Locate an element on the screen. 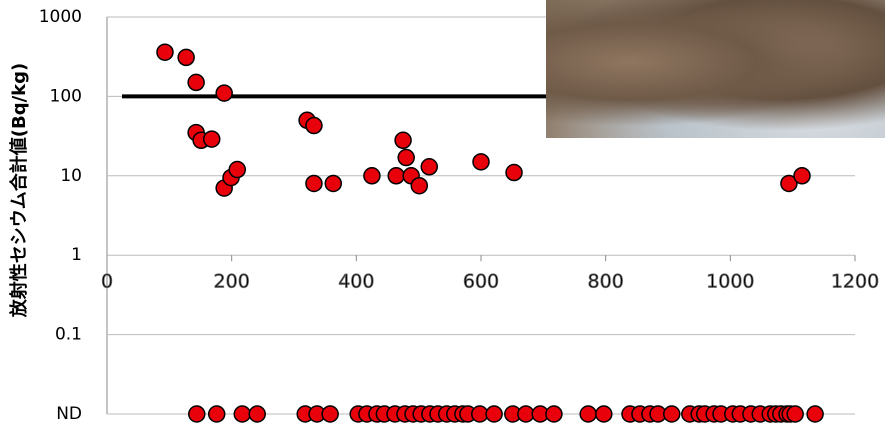  y-tick-label: 10 is located at coordinates (71, 176).